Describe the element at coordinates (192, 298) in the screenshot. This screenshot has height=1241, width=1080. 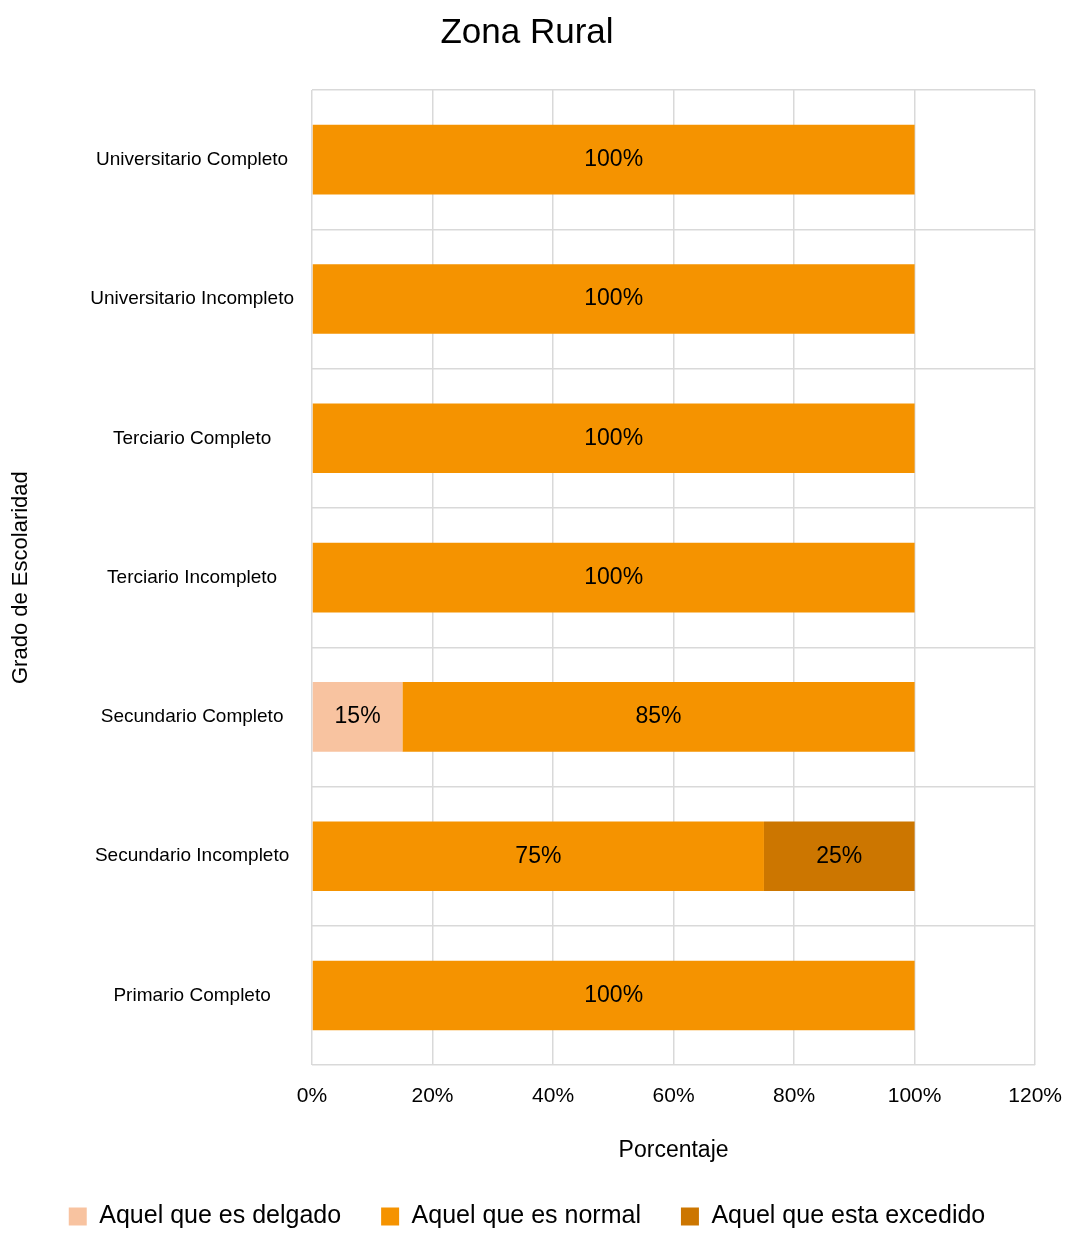
I see `y-tick-label: Universitario Incompleto` at that location.